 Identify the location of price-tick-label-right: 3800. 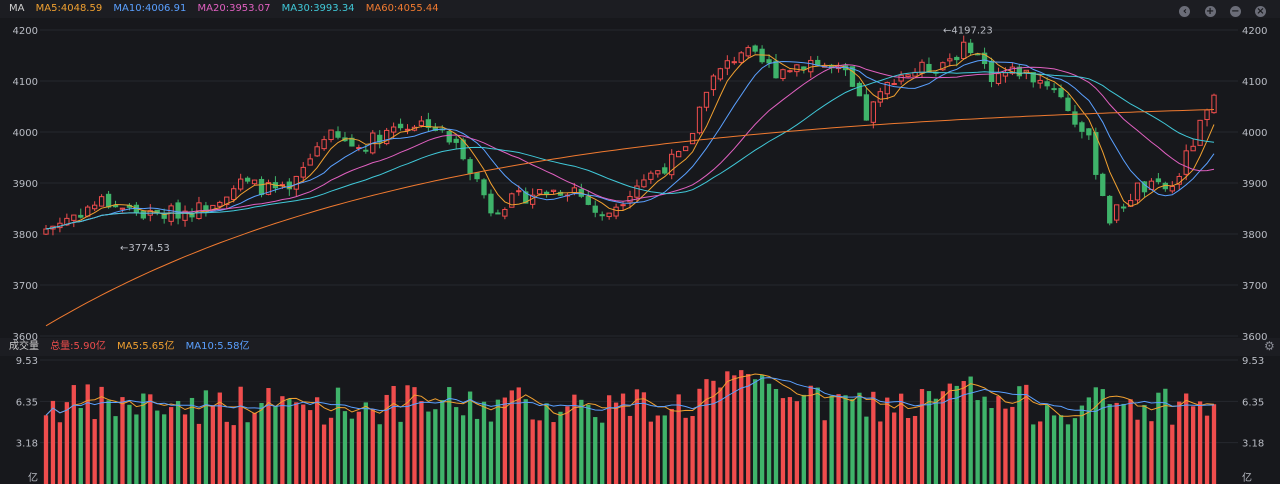
(1254, 235).